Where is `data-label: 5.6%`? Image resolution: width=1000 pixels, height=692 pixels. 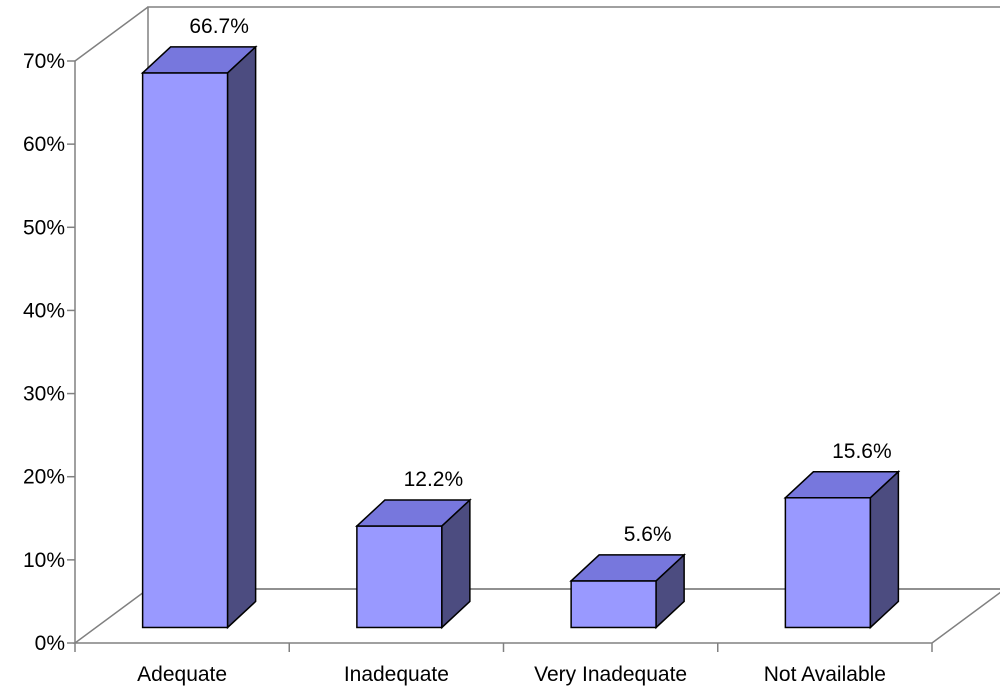 data-label: 5.6% is located at coordinates (648, 534).